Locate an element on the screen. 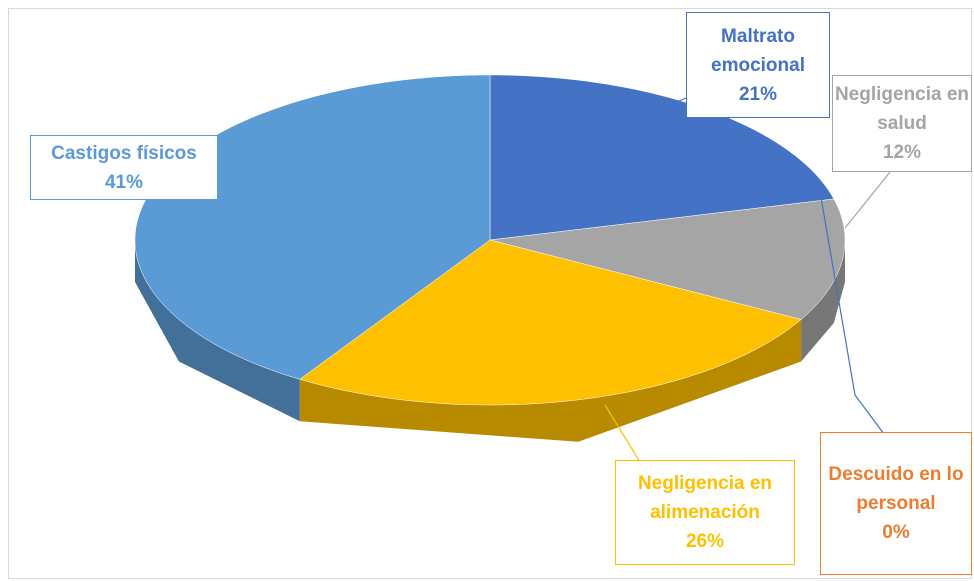 The image size is (974, 581). category-label: Negligencia en salud is located at coordinates (902, 109).